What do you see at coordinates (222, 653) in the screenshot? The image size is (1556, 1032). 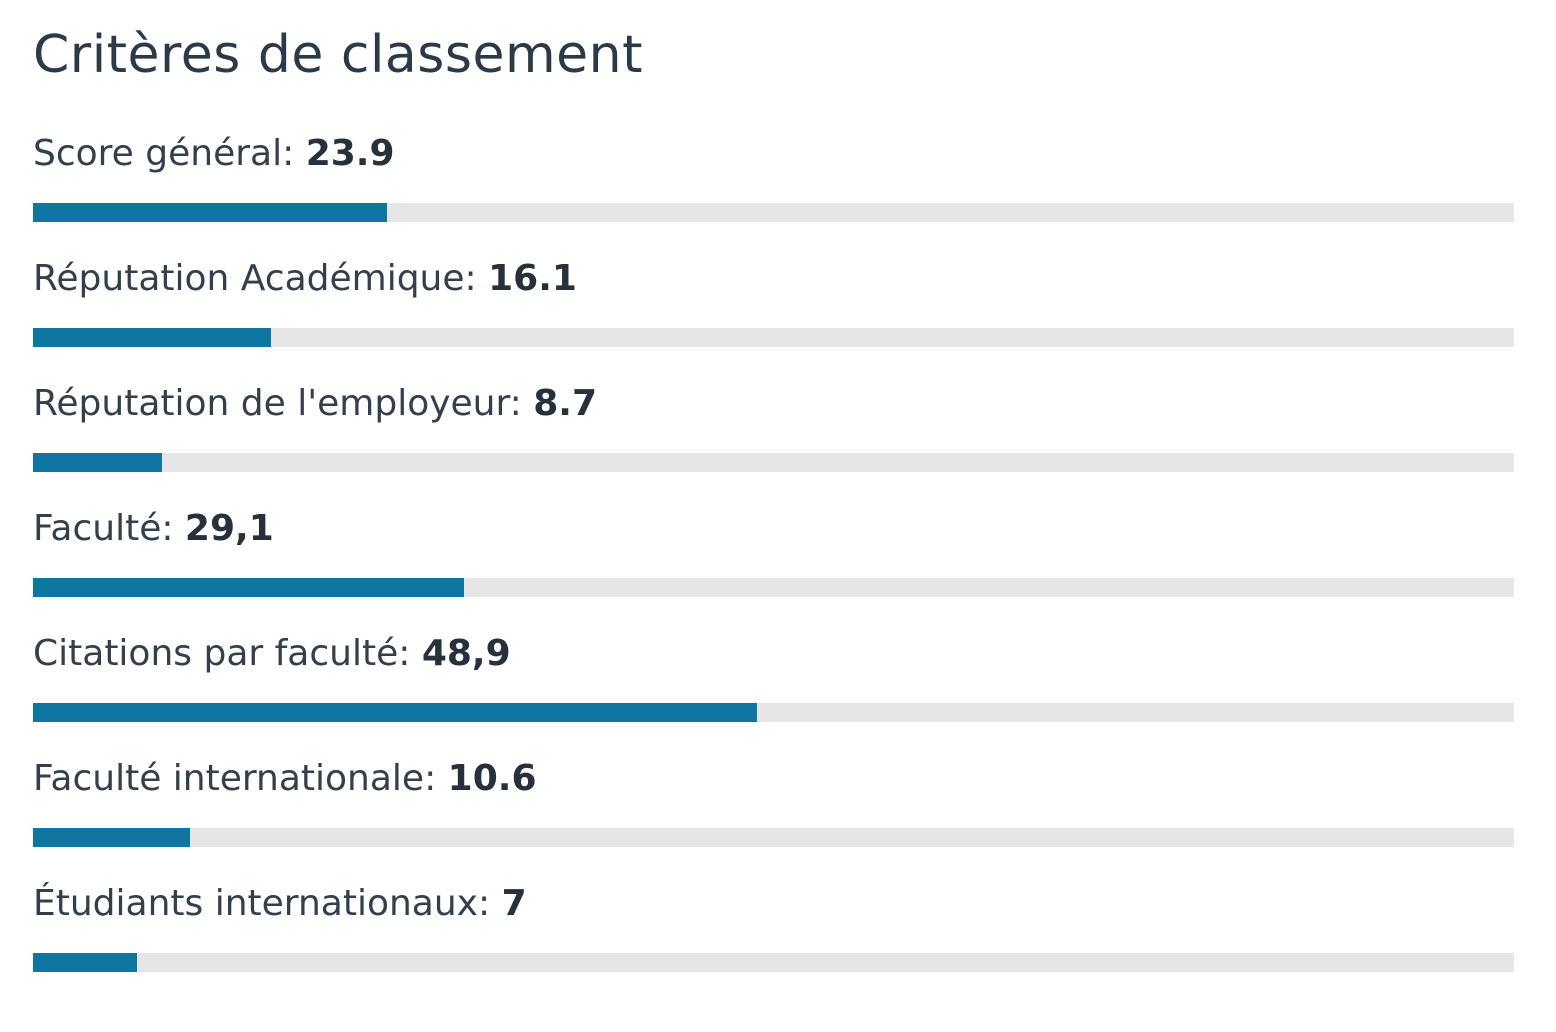 I see `criterion-name: Citations par faculté:` at bounding box center [222, 653].